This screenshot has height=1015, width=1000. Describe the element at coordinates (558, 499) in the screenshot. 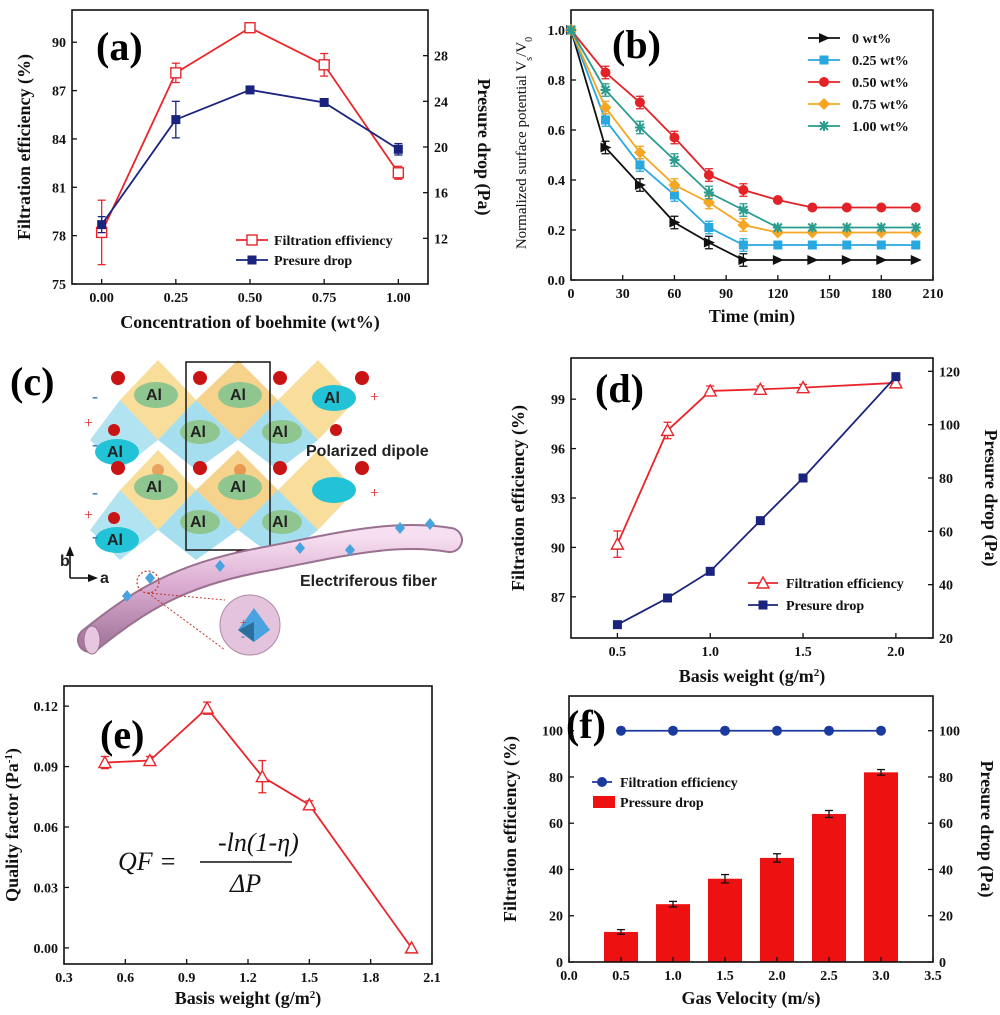

I see `y-tick-label: 93` at that location.